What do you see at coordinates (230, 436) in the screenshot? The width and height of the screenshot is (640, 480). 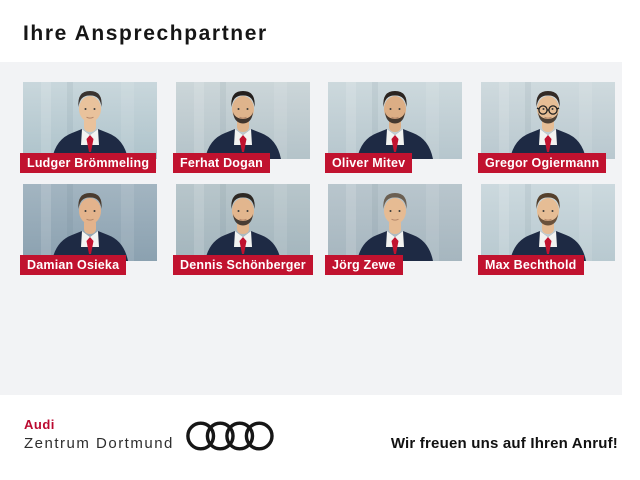 I see `audi-rings-icon` at bounding box center [230, 436].